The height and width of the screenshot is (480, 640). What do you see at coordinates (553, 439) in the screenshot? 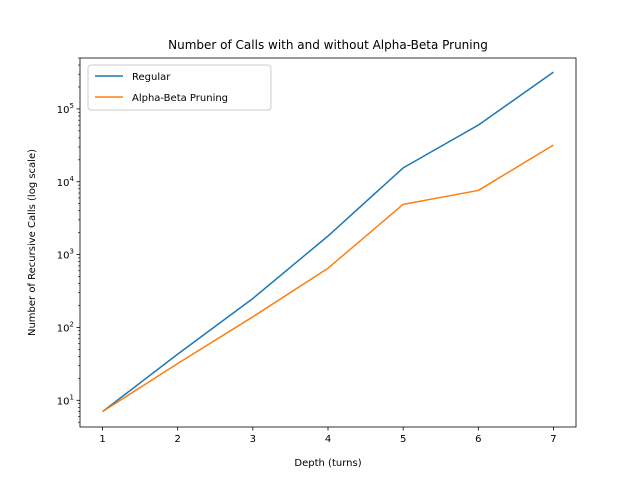
I see `x-tick-label: 7` at bounding box center [553, 439].